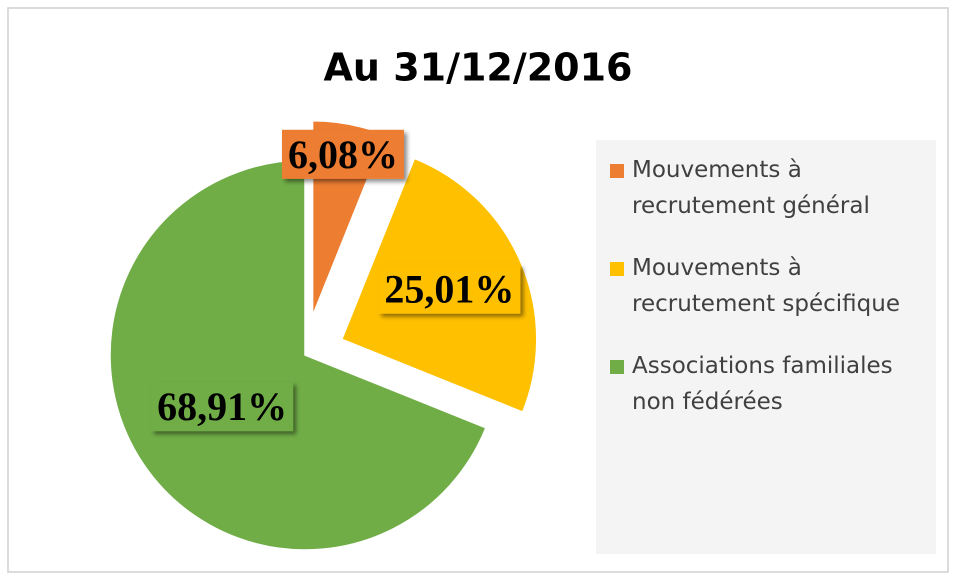  I want to click on legend-label: Mouvements à recrutement spécifique, so click(766, 286).